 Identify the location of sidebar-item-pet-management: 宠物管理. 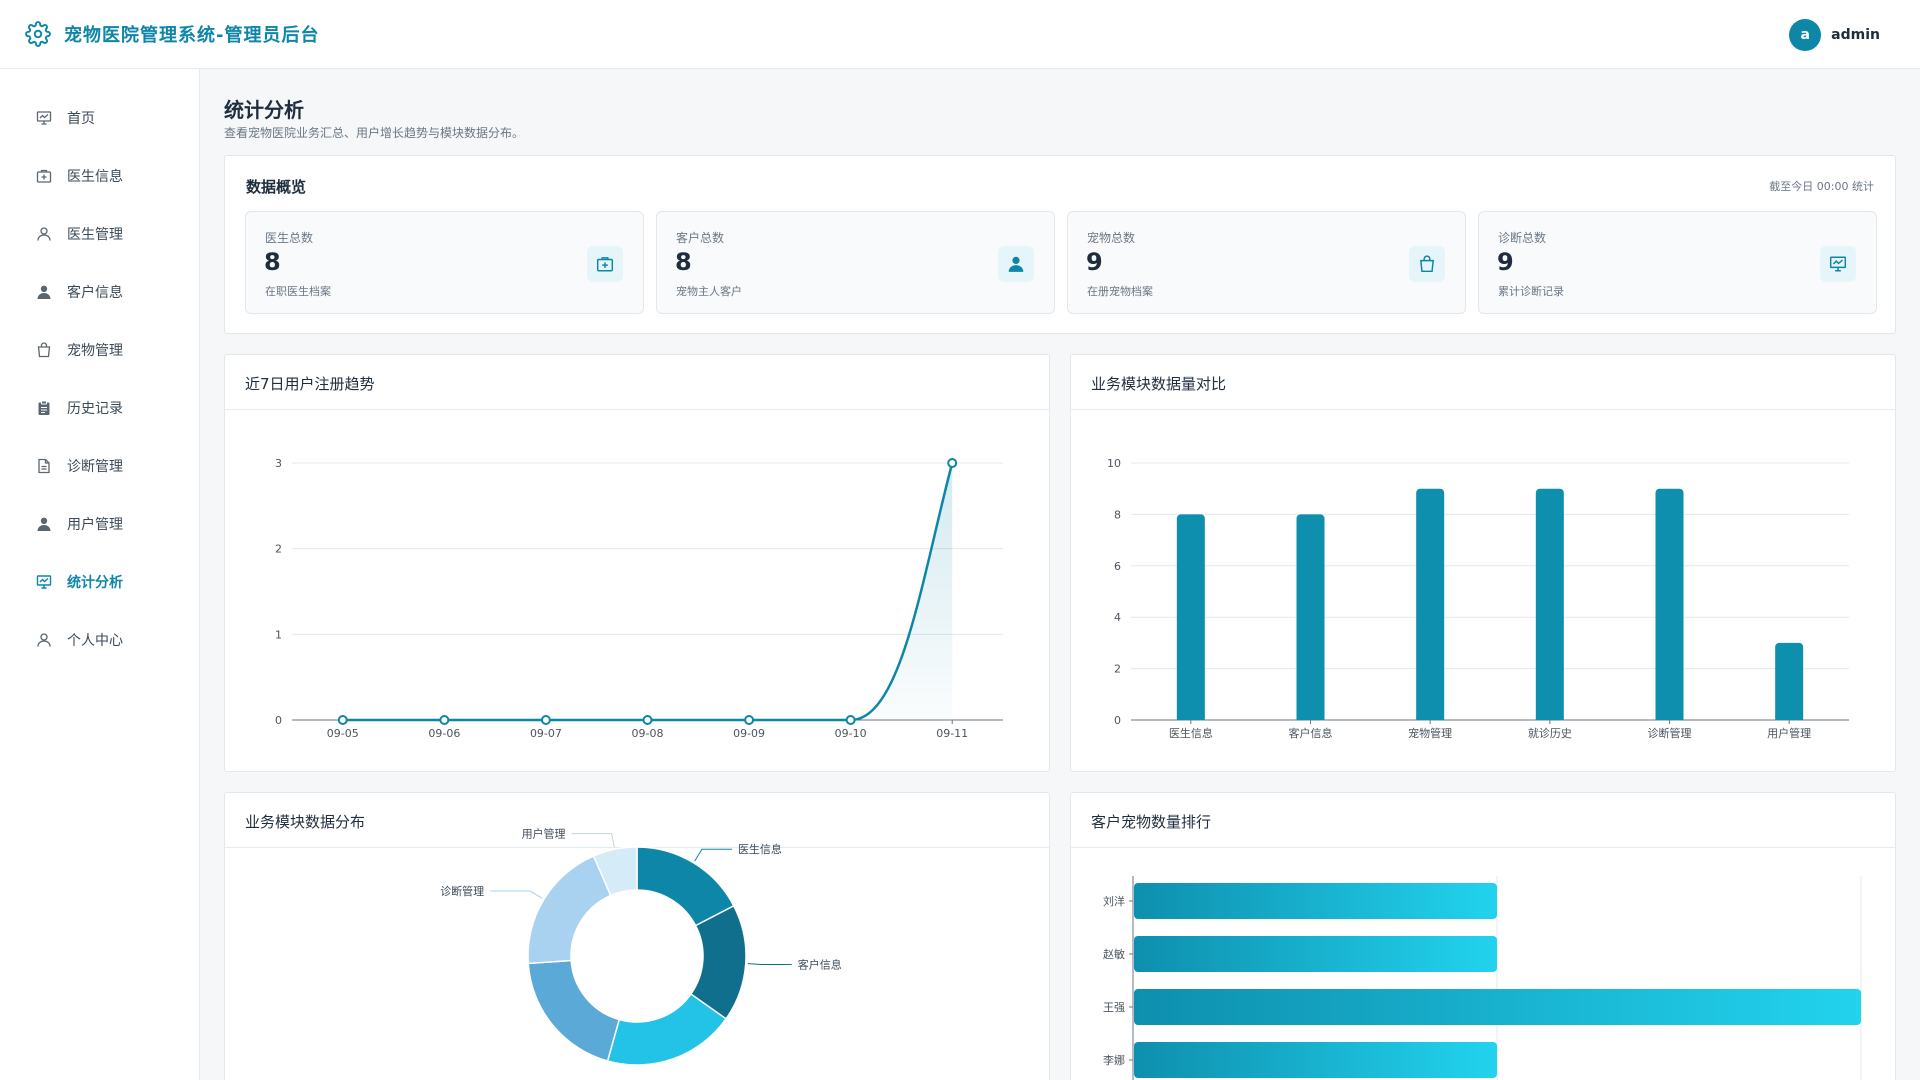
(99, 350).